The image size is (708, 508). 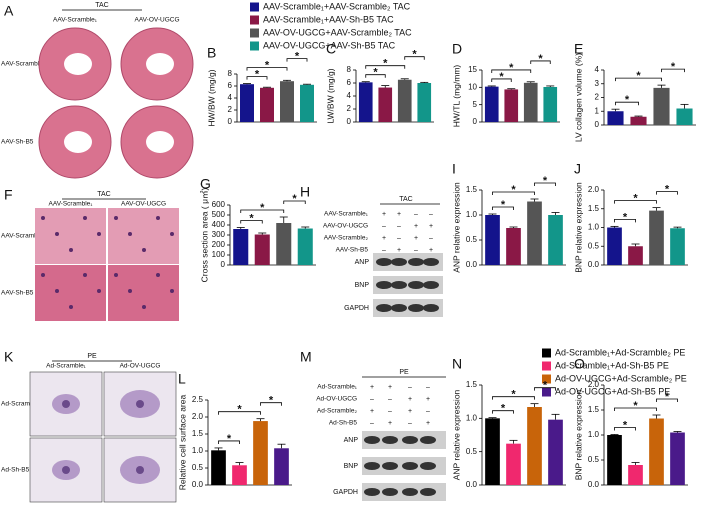 What do you see at coordinates (349, 69) in the screenshot?
I see `y-tick-label: 8` at bounding box center [349, 69].